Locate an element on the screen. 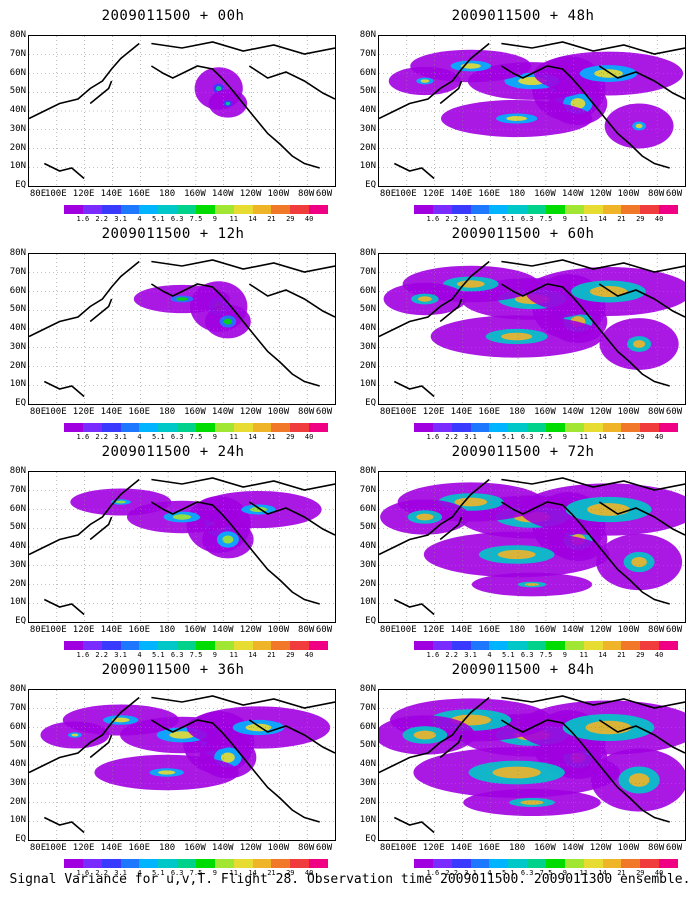 The height and width of the screenshot is (900, 700). x-tick-label: 100W is located at coordinates (628, 848).